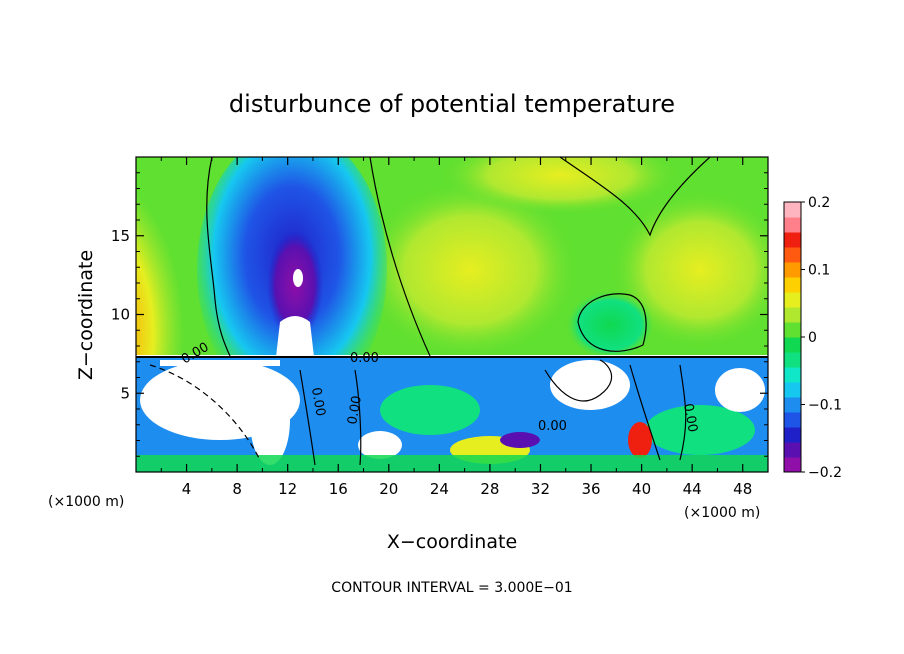  I want to click on lower-white-mid, so click(590, 385).